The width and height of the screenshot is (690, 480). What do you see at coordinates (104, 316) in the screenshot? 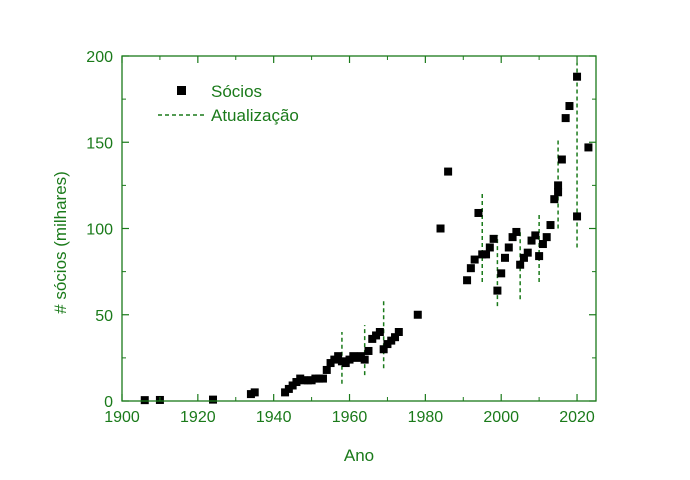
I see `y-tick-label: 50` at bounding box center [104, 316].